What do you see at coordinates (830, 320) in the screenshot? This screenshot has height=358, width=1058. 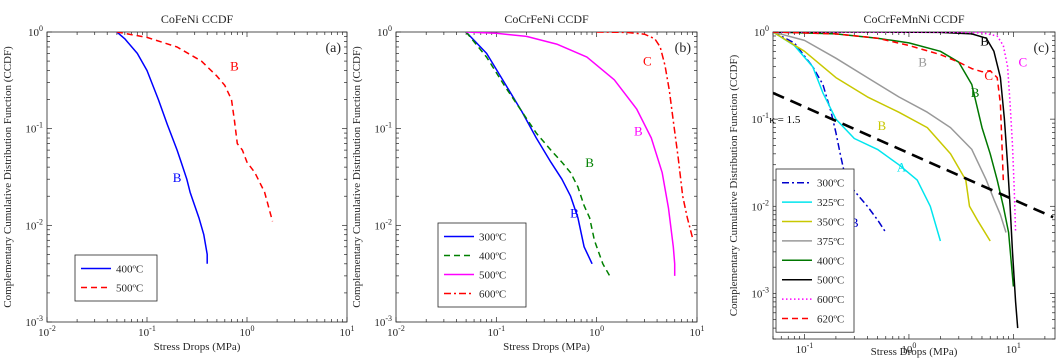 I see `legend-label-620-c: 620ºC` at bounding box center [830, 320].